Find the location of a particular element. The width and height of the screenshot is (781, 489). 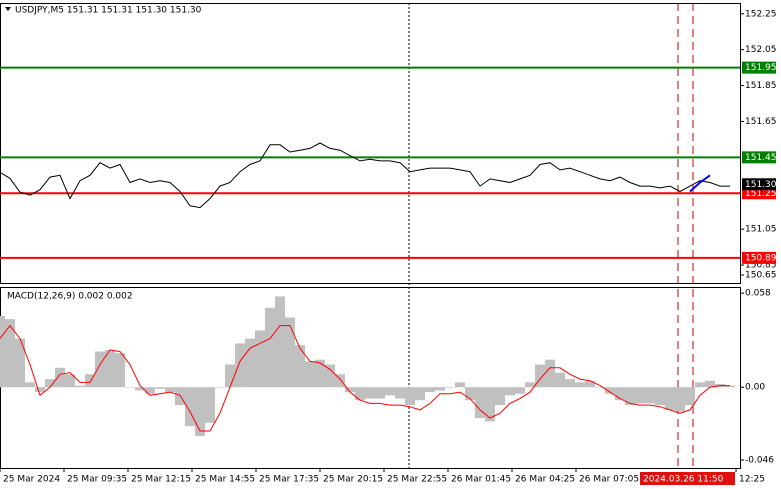

level-label: 151.25 is located at coordinates (761, 194).